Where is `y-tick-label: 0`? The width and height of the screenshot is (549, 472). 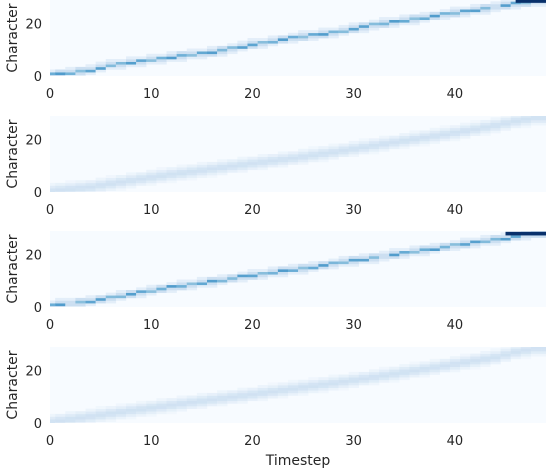 y-tick-label: 0 is located at coordinates (38, 193).